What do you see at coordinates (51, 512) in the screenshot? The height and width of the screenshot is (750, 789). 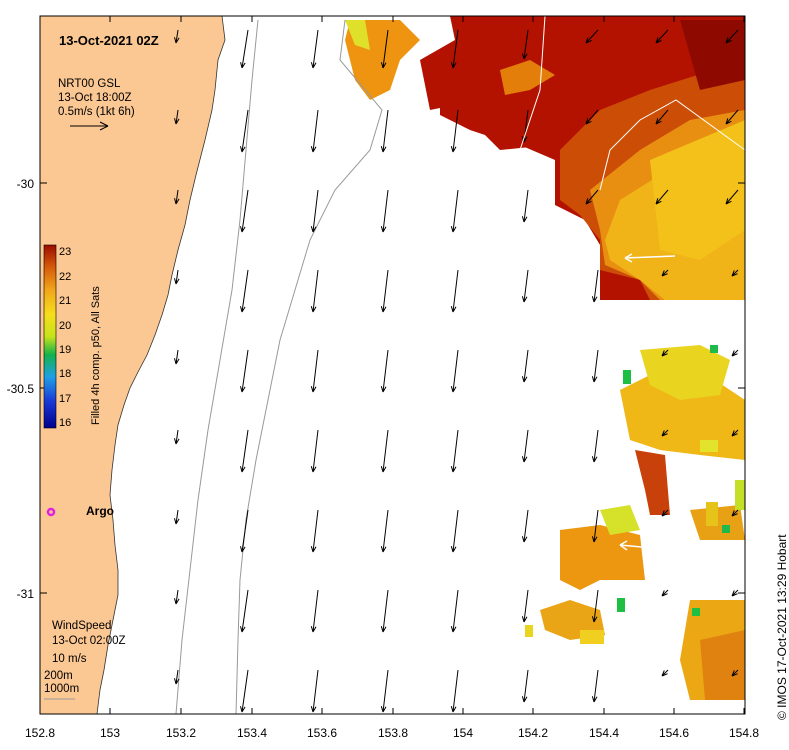 I see `argo-marker` at bounding box center [51, 512].